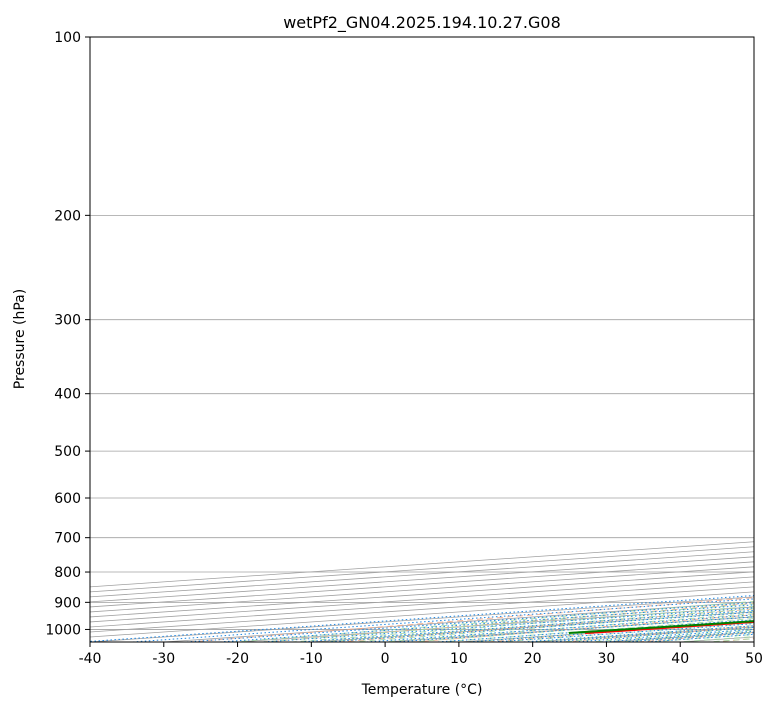 This screenshot has height=708, width=775. What do you see at coordinates (67, 603) in the screenshot?
I see `y-tick-label: 900` at bounding box center [67, 603].